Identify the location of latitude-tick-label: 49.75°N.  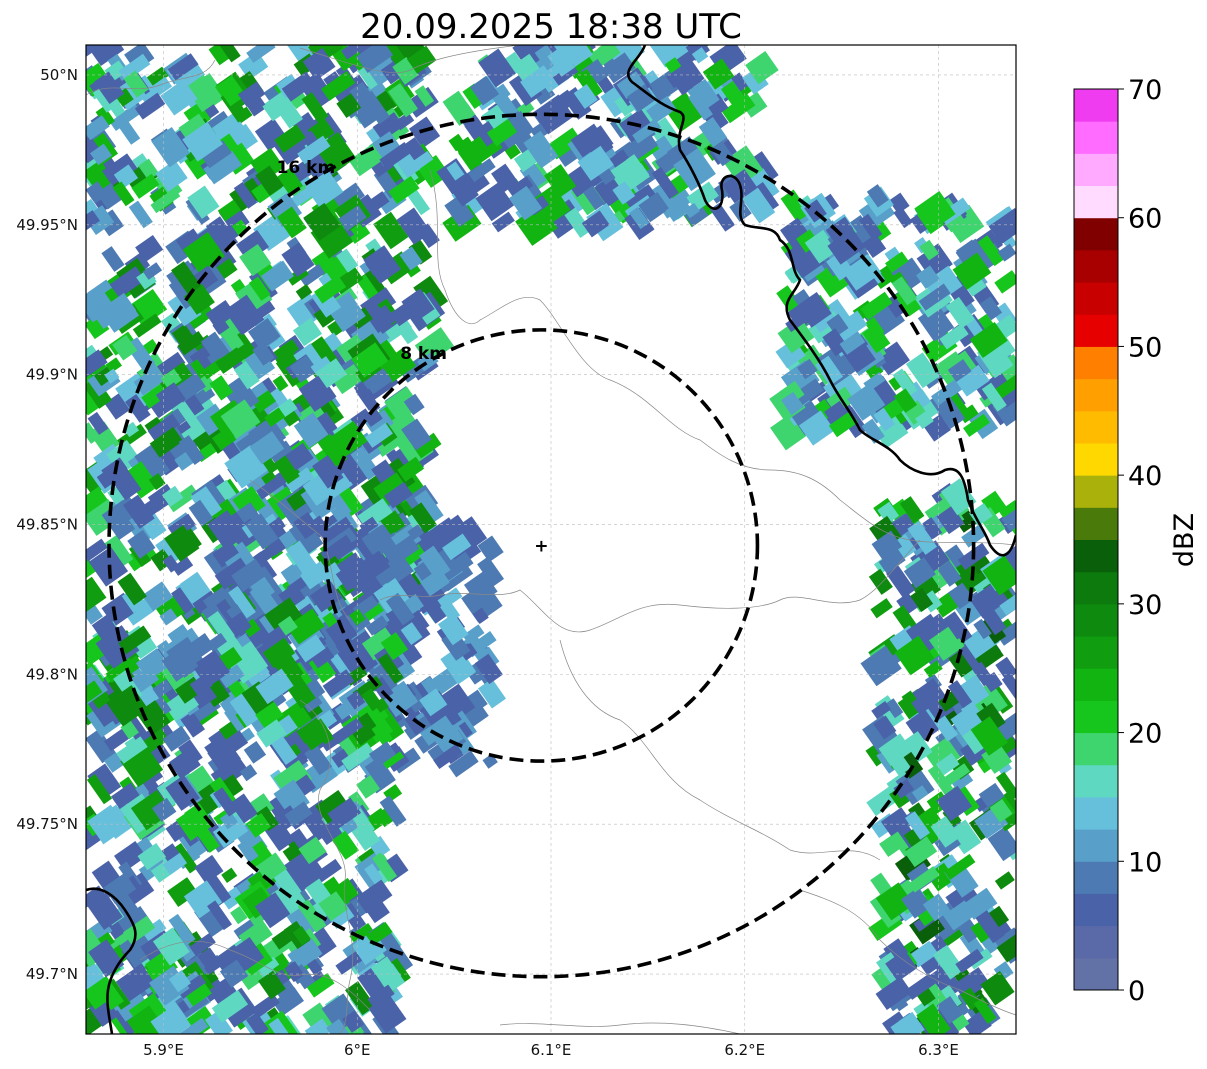
(47, 824).